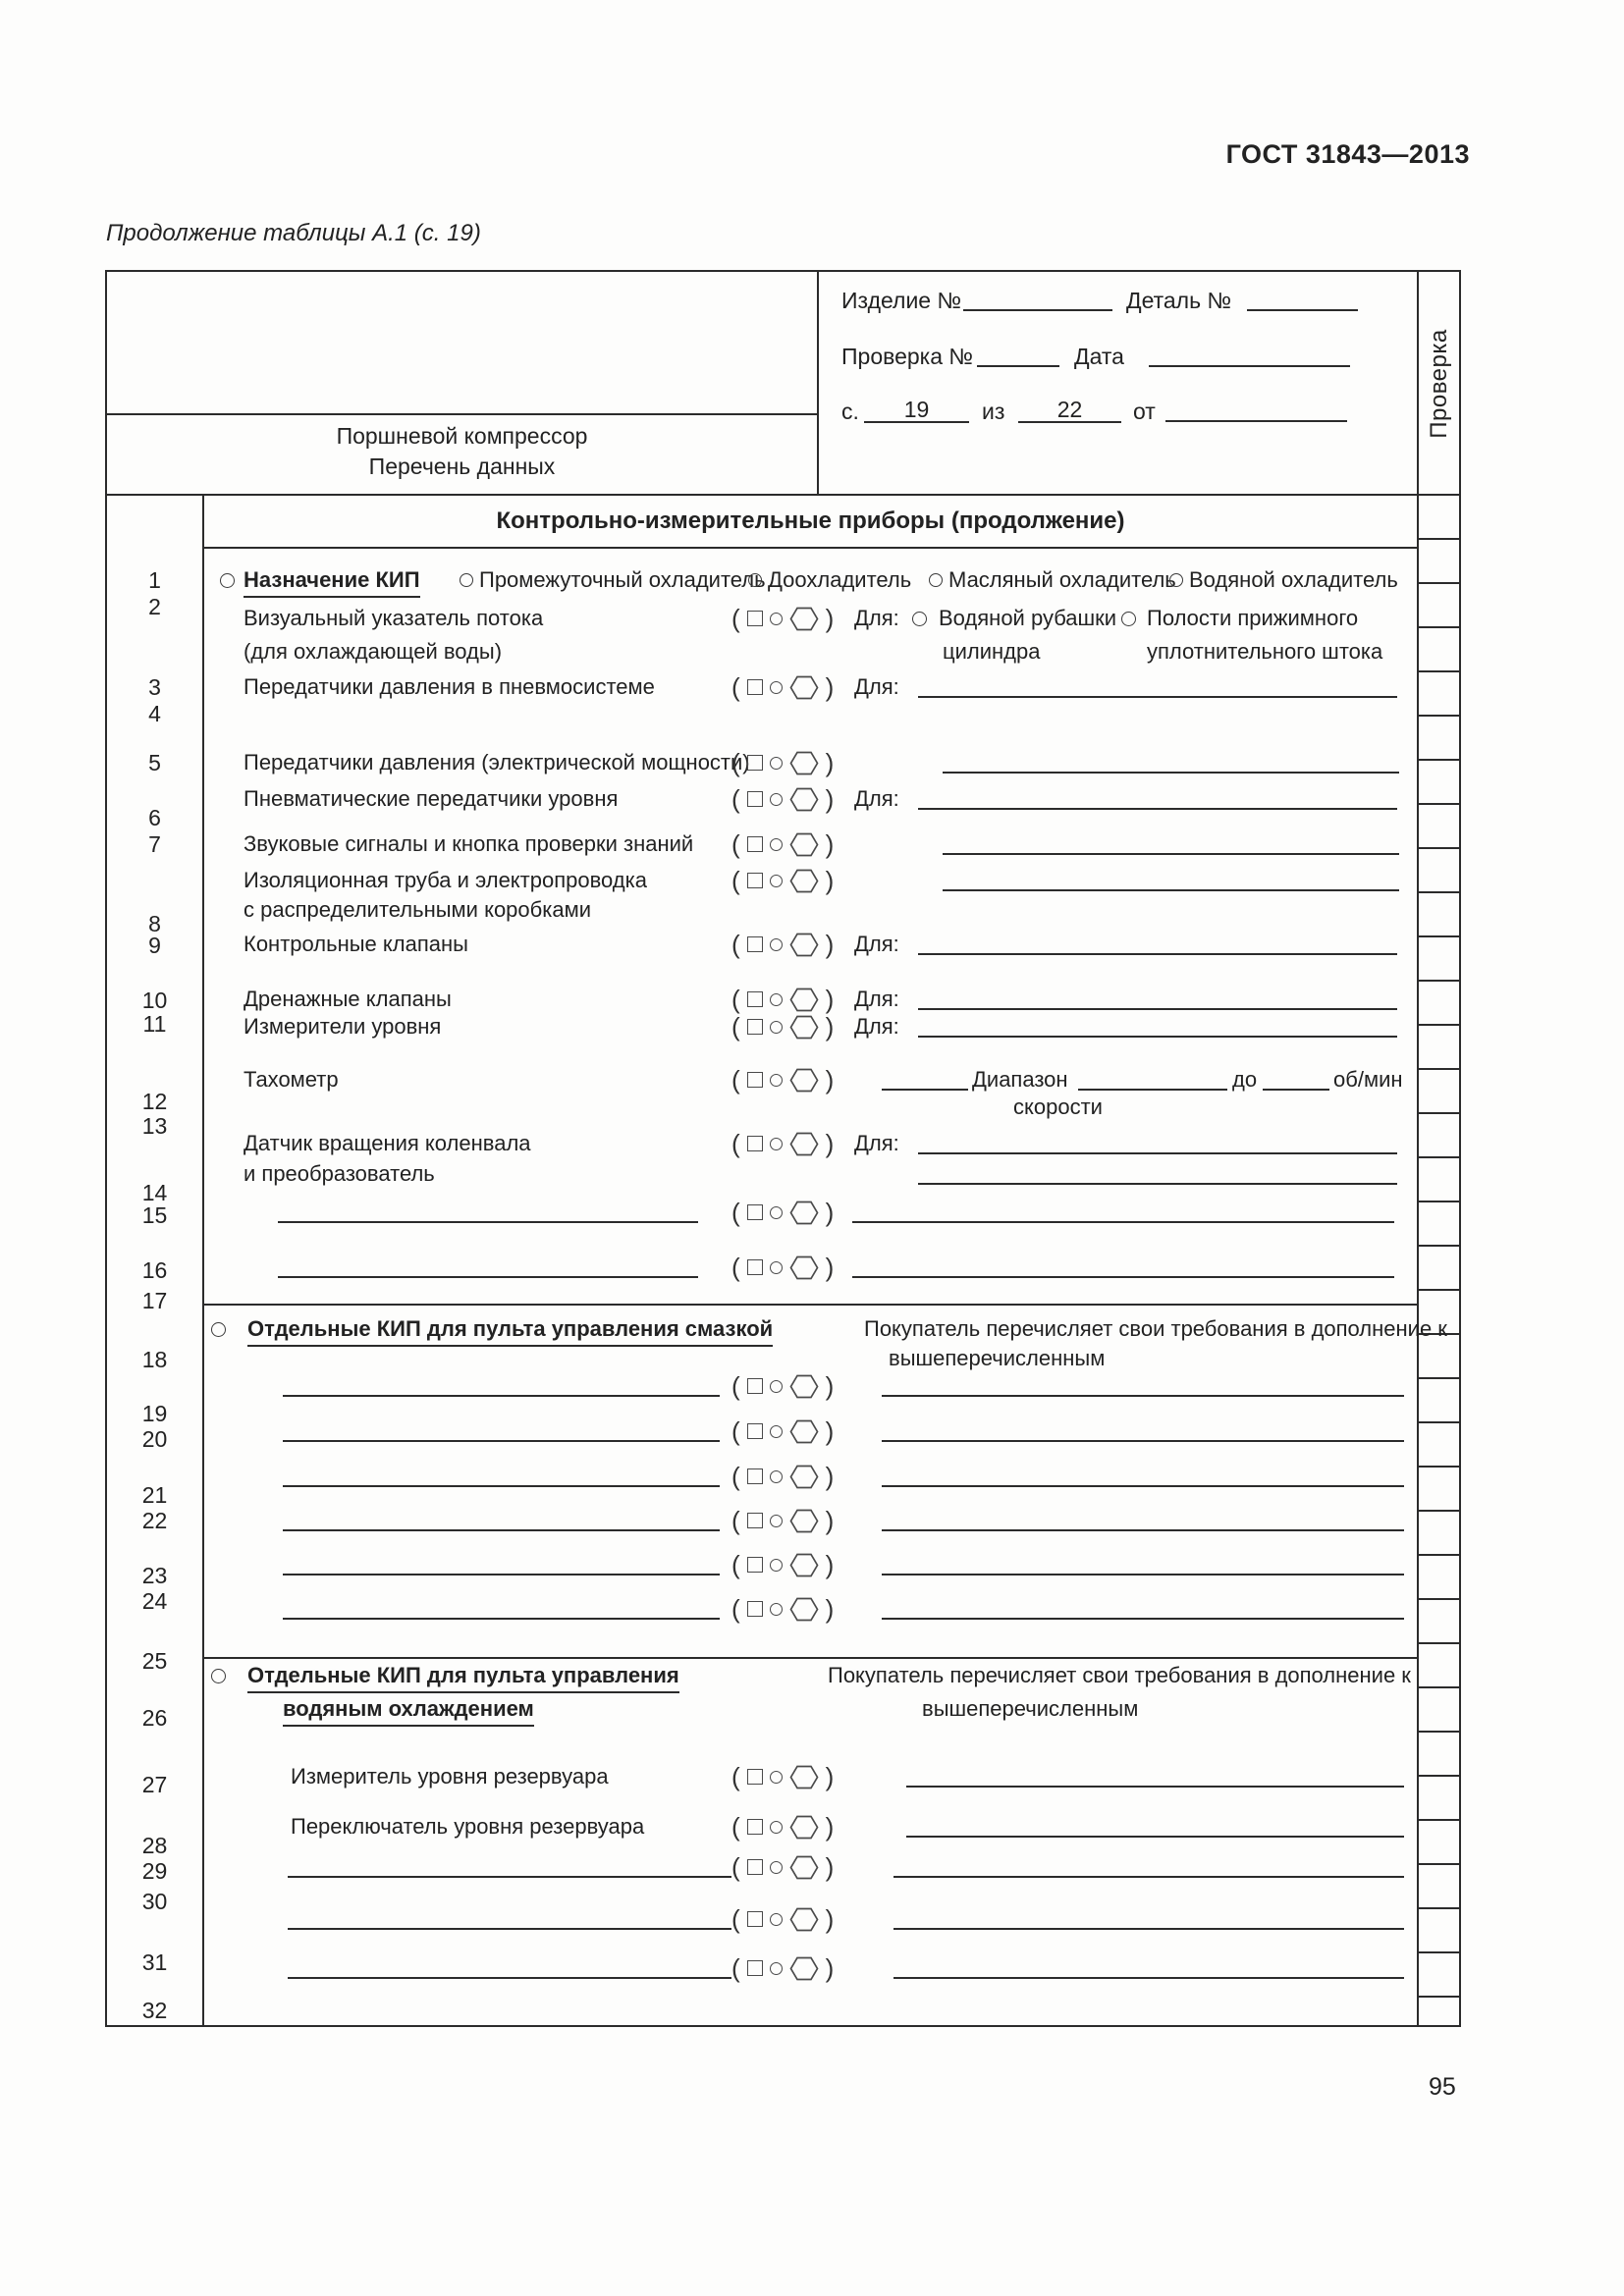 The image size is (1624, 2296). What do you see at coordinates (463, 1677) in the screenshot?
I see `cooling-panel-heading-line1: Отдельные КИП для пульта управления` at bounding box center [463, 1677].